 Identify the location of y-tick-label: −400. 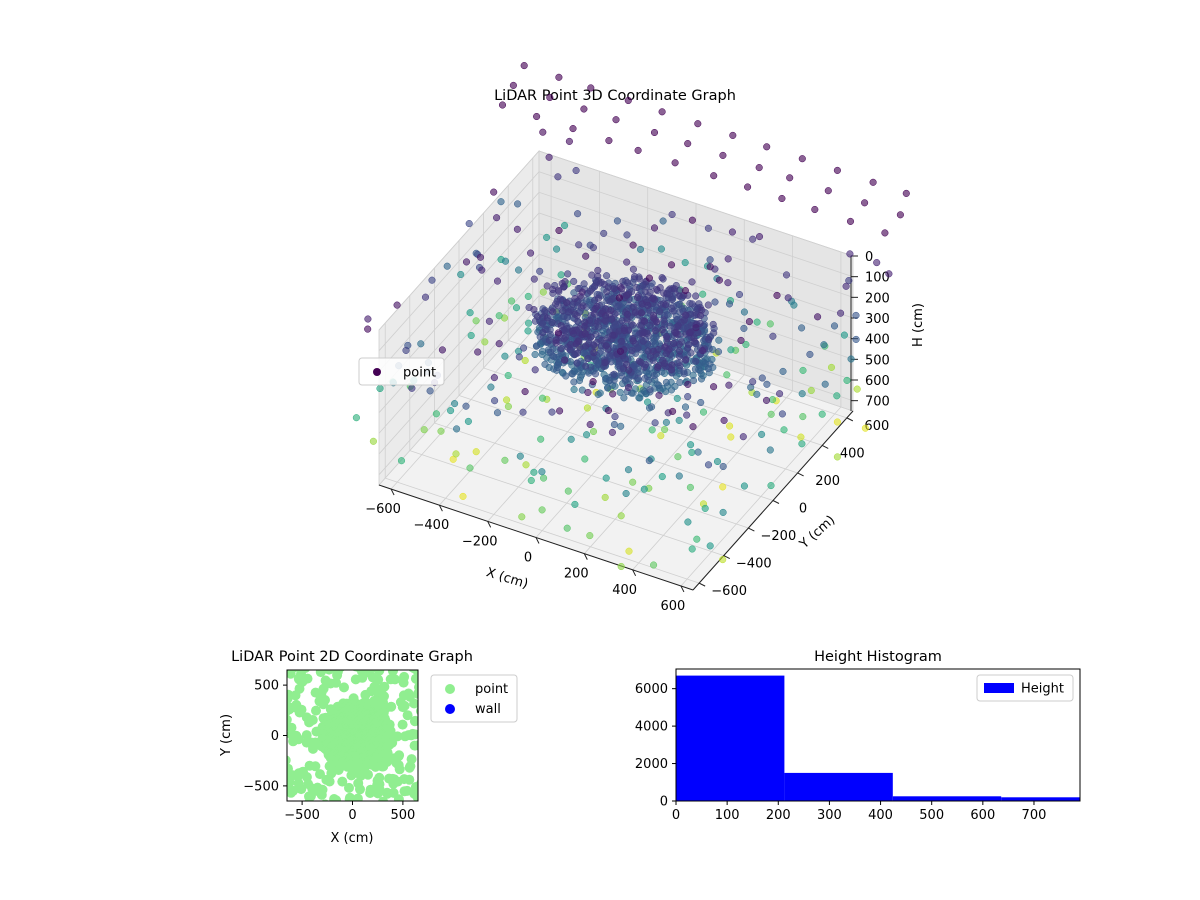
(754, 564).